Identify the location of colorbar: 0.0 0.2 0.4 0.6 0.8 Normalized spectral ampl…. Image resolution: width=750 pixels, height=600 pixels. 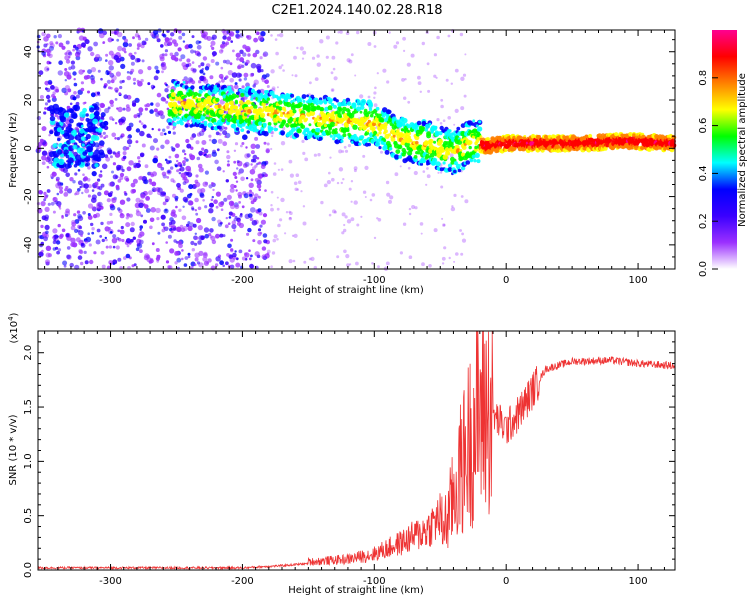
(723, 153).